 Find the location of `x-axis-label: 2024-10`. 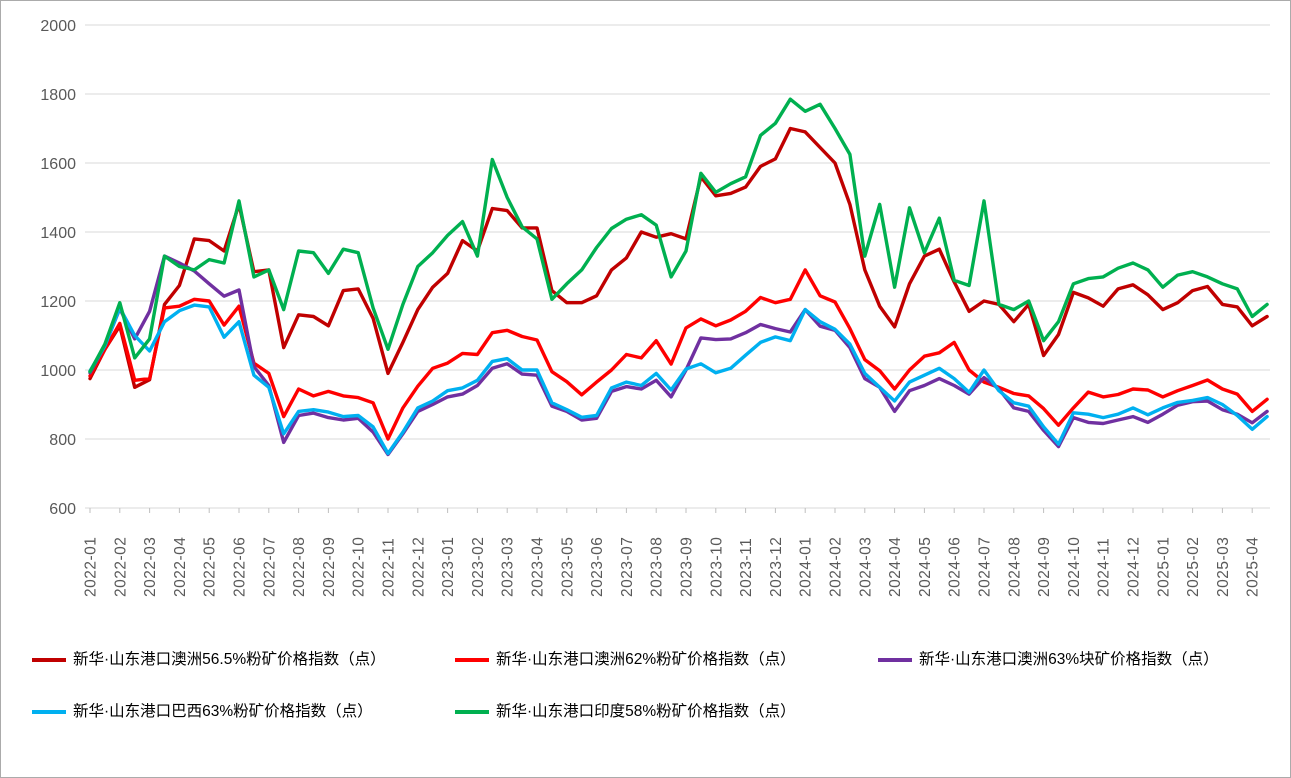

x-axis-label: 2024-10 is located at coordinates (1074, 567).